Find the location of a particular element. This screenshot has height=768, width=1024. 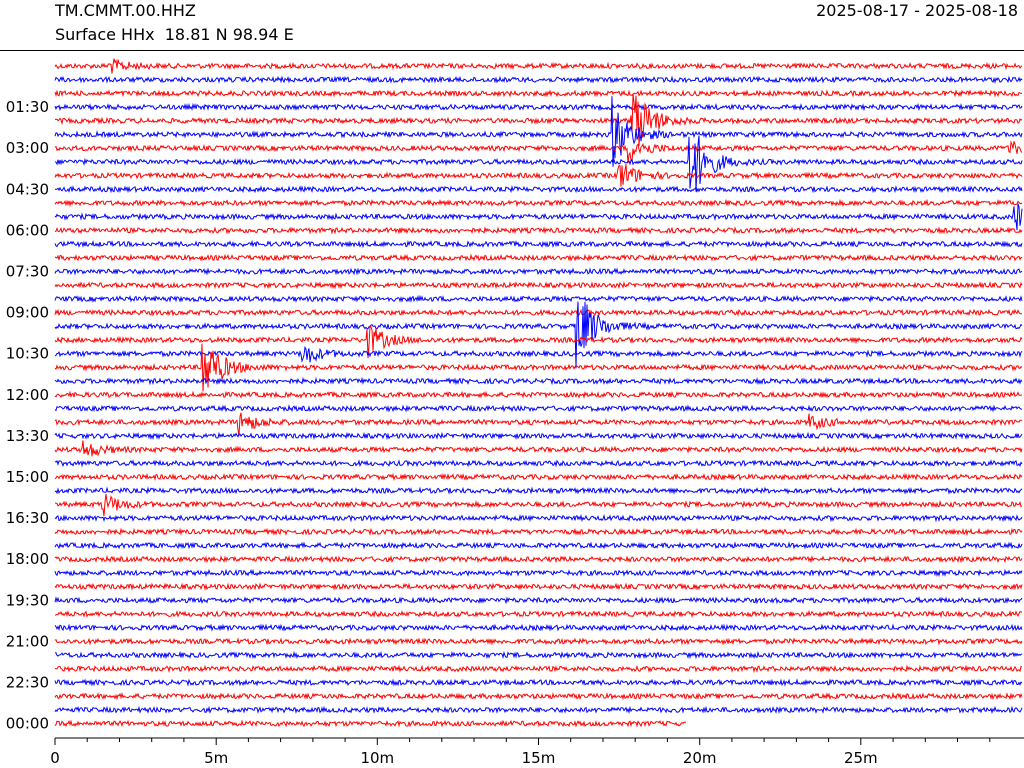

y-tick-label: 16:30 is located at coordinates (27, 518).